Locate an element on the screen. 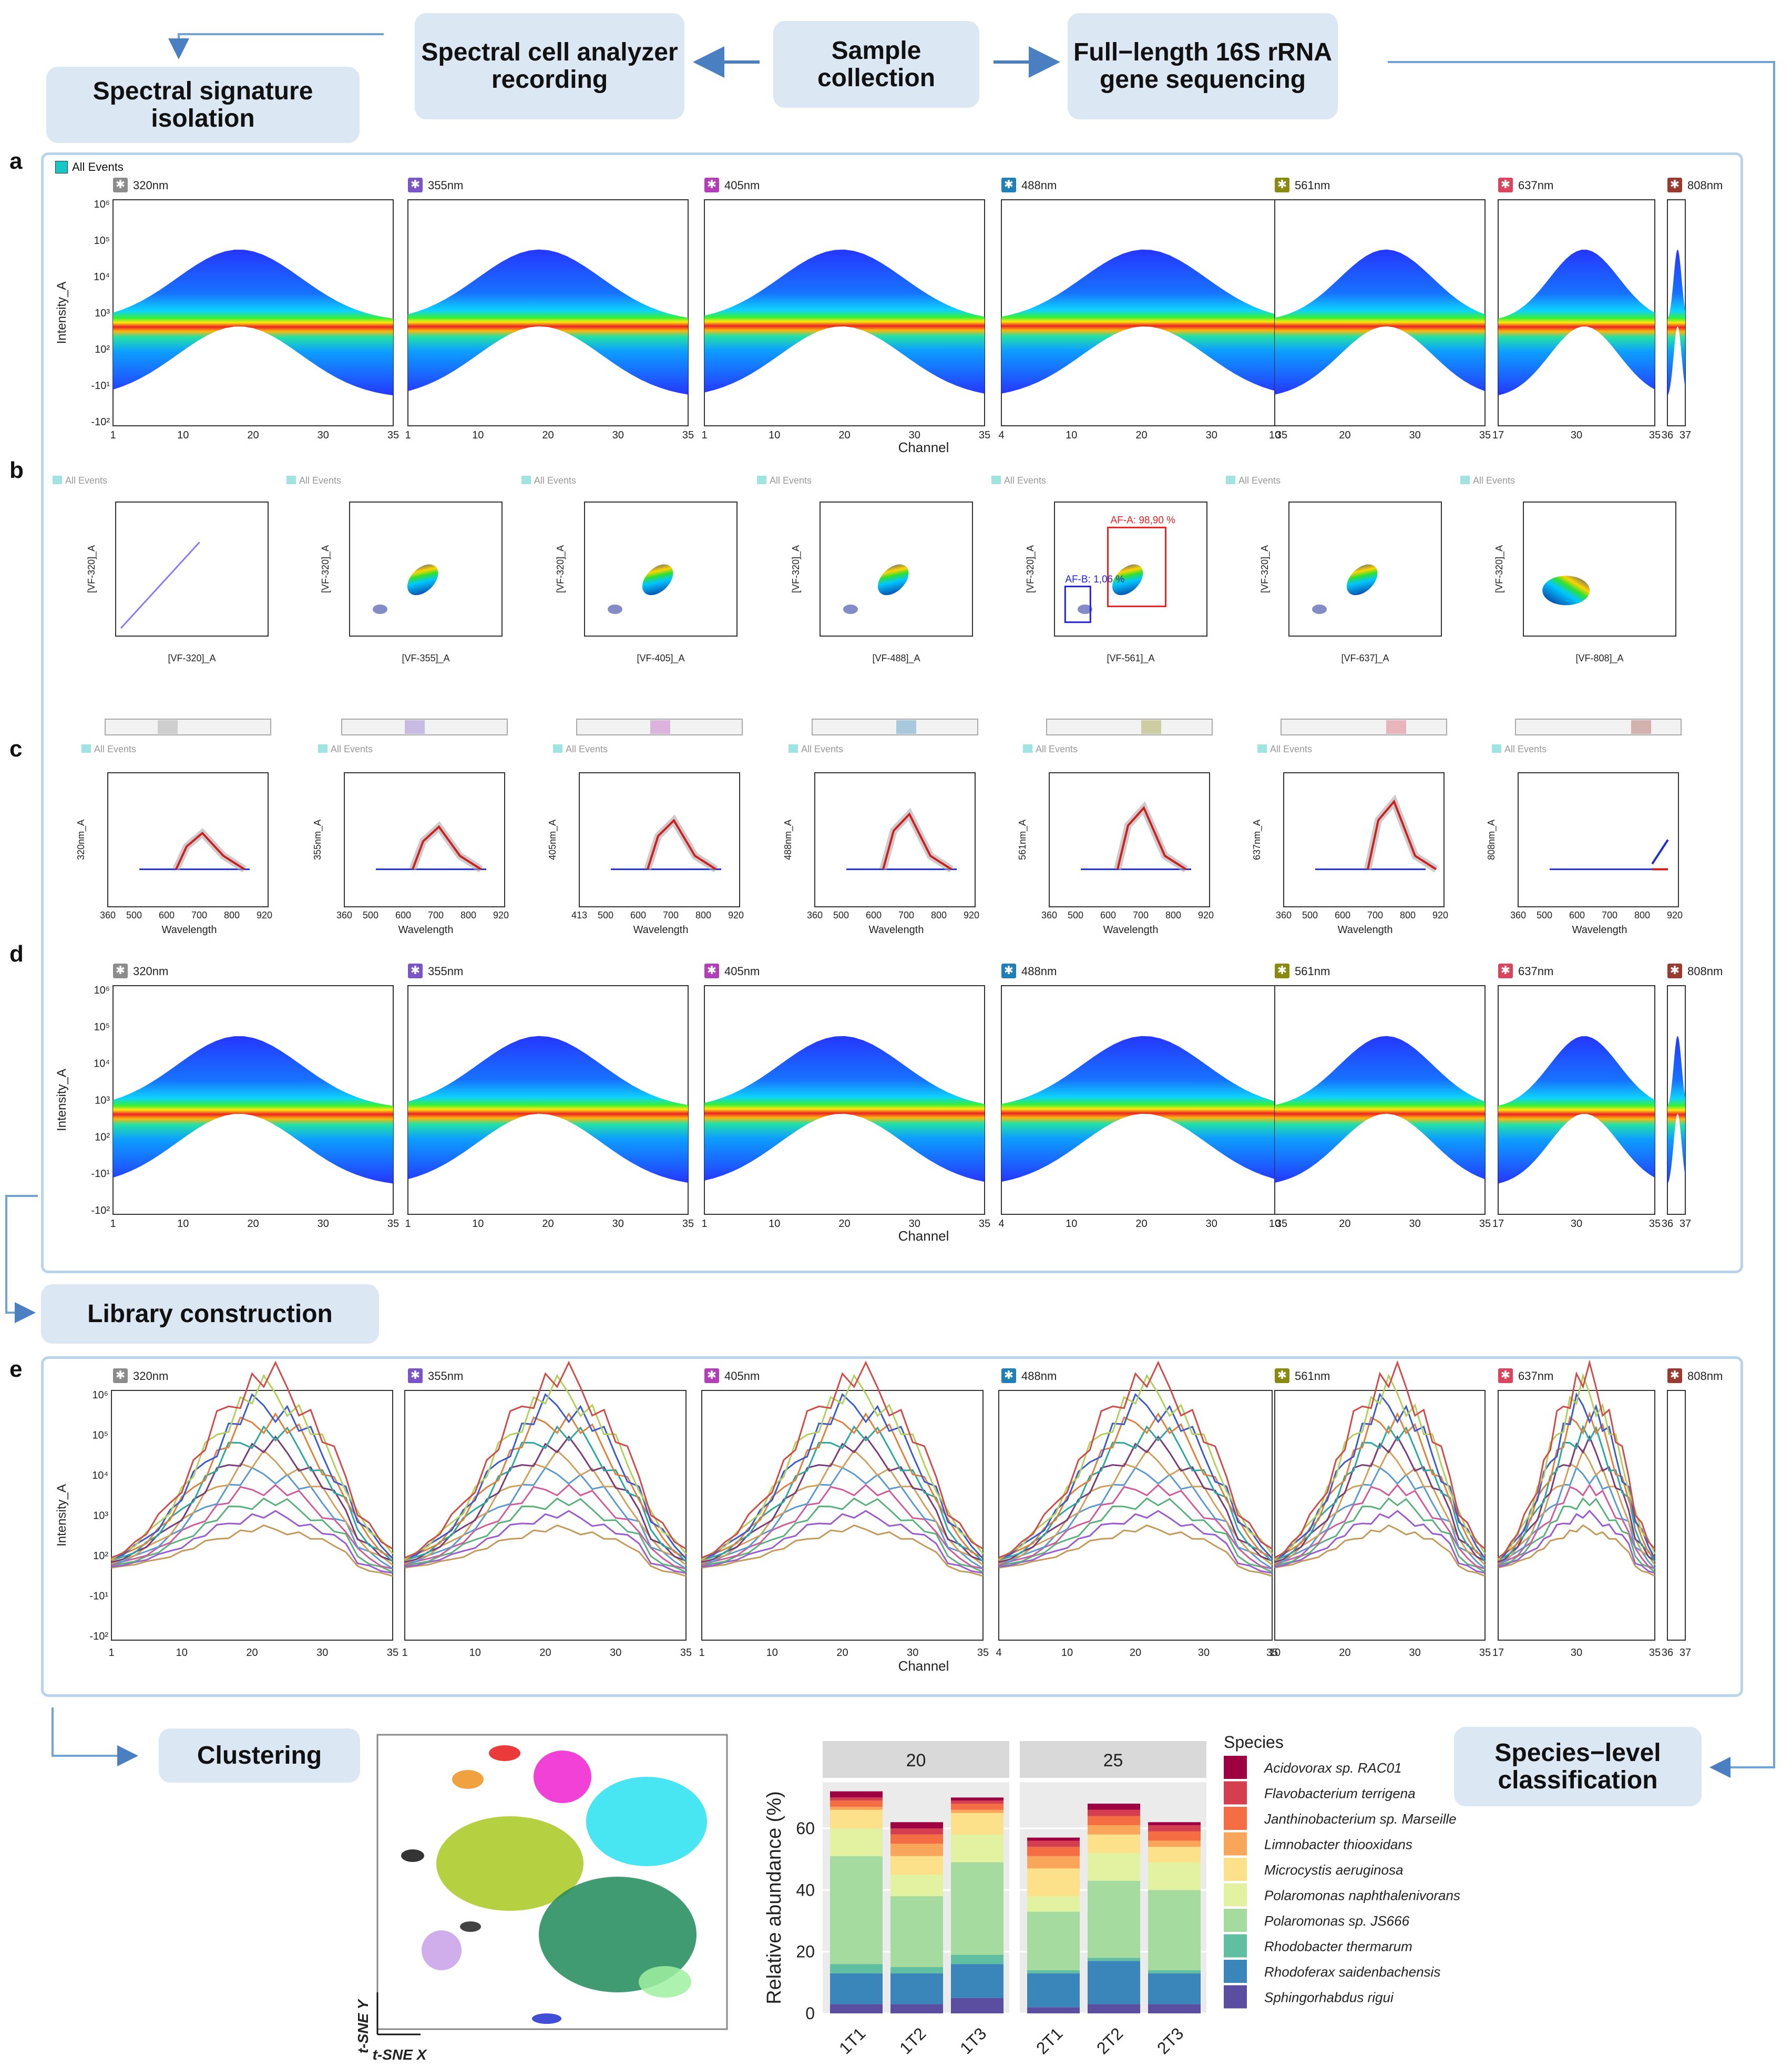 The image size is (1792, 2067). panel-a-laser-label-808nm: 808nm is located at coordinates (1705, 185).